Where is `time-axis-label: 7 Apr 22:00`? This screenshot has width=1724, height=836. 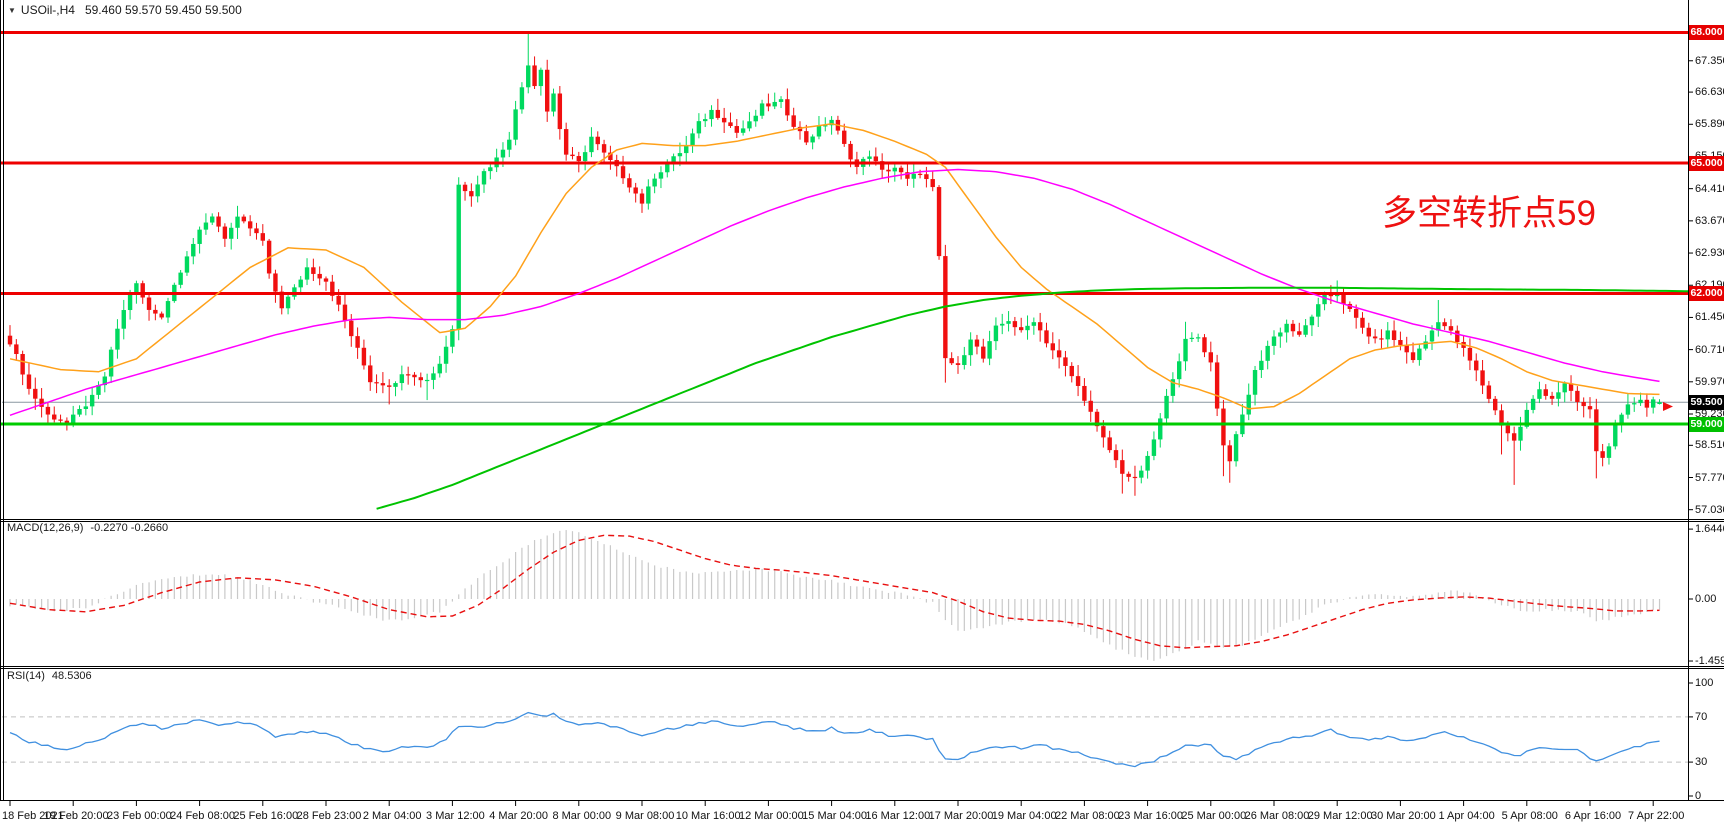
time-axis-label: 7 Apr 22:00 is located at coordinates (1656, 816).